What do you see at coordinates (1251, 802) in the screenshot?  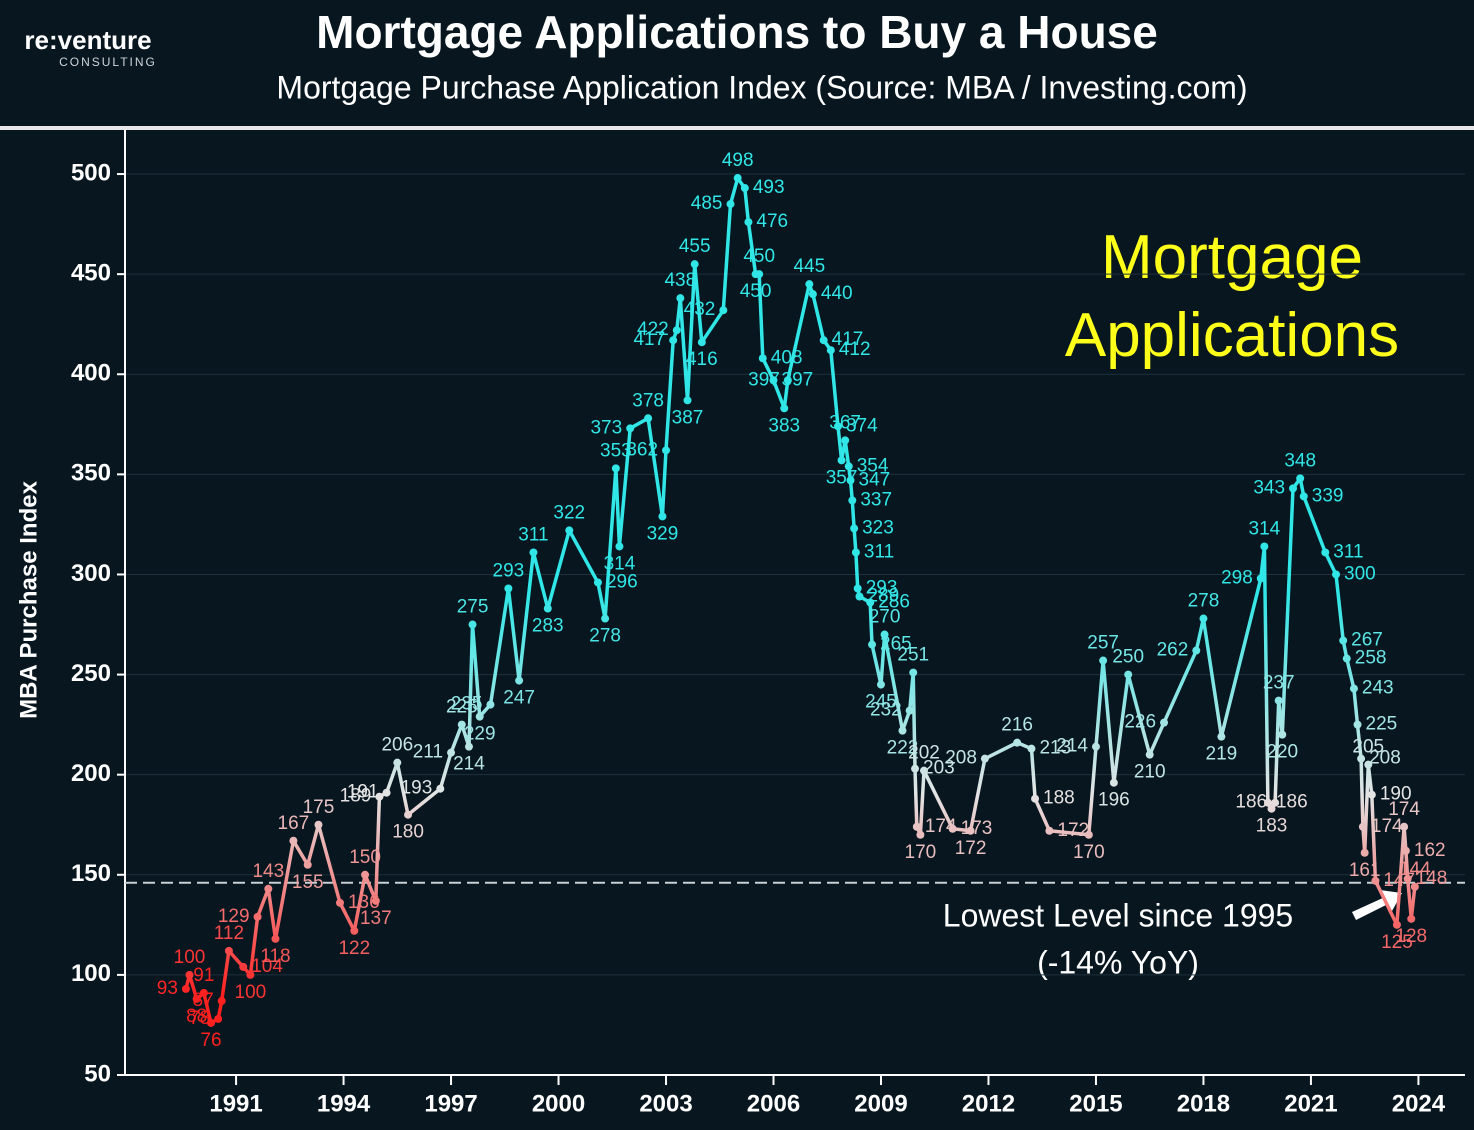 I see `value-label: 186` at bounding box center [1251, 802].